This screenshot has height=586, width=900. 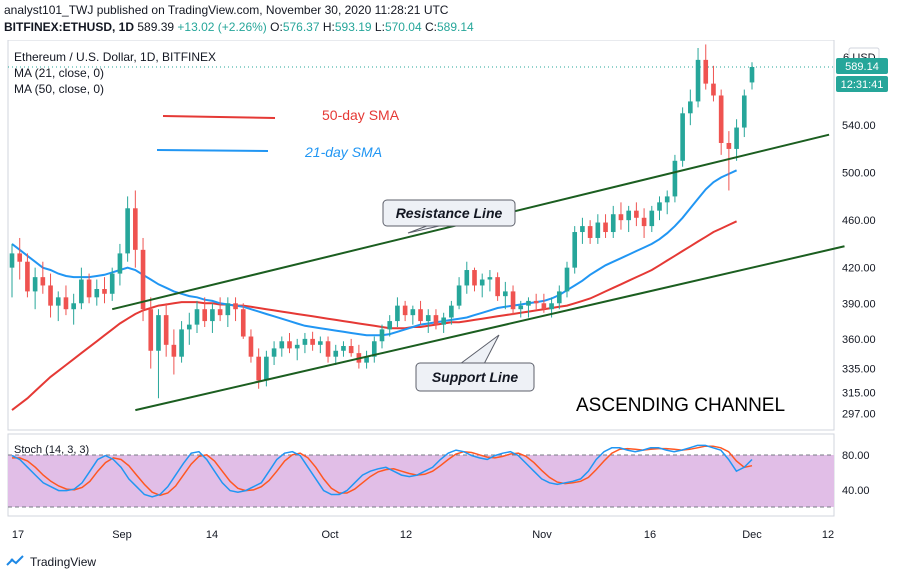 What do you see at coordinates (650, 535) in the screenshot?
I see `x-tick-label: 16` at bounding box center [650, 535].